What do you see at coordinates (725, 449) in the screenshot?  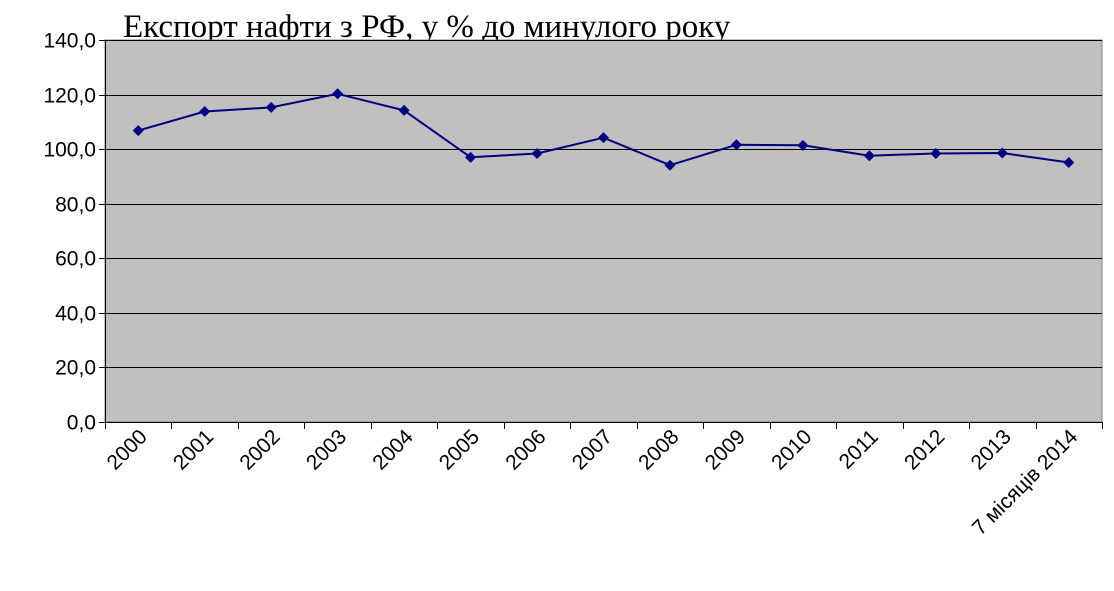 I see `x-tick-label: 2009` at bounding box center [725, 449].